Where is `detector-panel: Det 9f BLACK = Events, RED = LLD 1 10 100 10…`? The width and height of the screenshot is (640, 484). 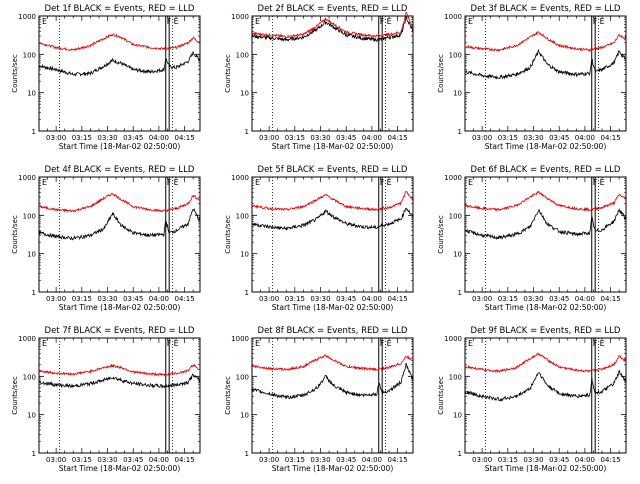 detector-panel: Det 9f BLACK = Events, RED = LLD 1 10 100 10… is located at coordinates (532, 399).